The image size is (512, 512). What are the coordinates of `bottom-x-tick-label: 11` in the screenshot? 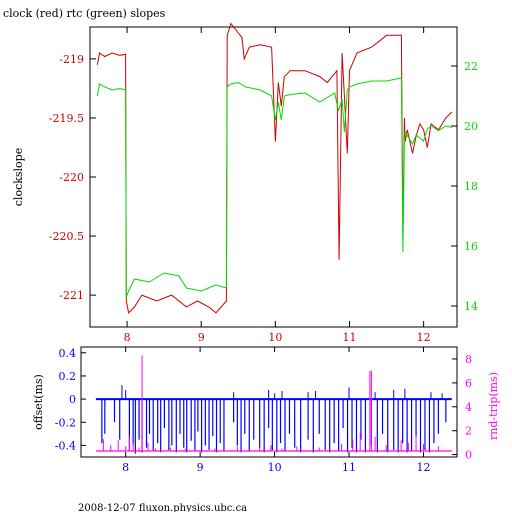 It's located at (349, 467).